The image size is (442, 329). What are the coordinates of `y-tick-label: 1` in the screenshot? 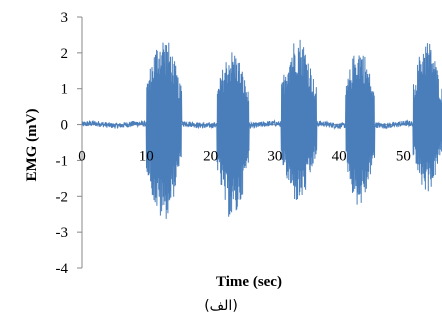 It's located at (65, 90).